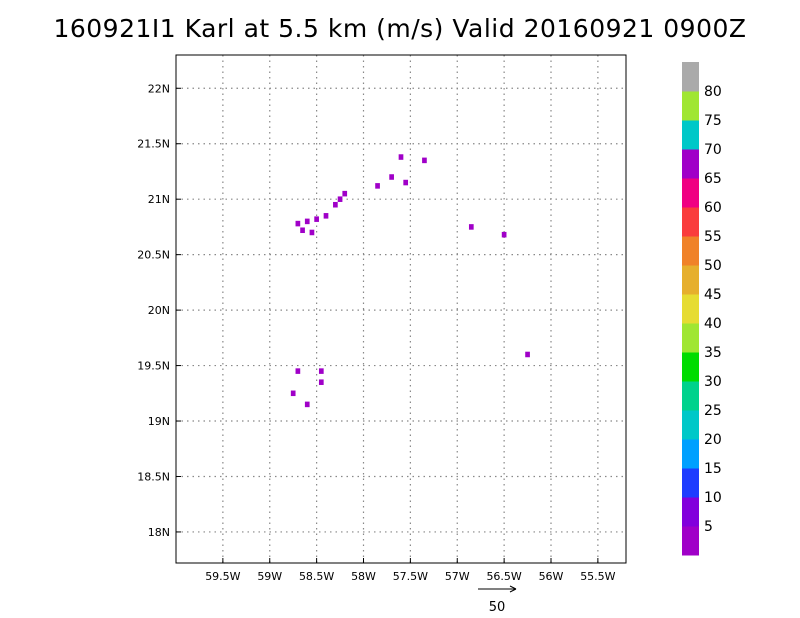 The image size is (800, 618). What do you see at coordinates (713, 411) in the screenshot?
I see `colorbar-label: 25` at bounding box center [713, 411].